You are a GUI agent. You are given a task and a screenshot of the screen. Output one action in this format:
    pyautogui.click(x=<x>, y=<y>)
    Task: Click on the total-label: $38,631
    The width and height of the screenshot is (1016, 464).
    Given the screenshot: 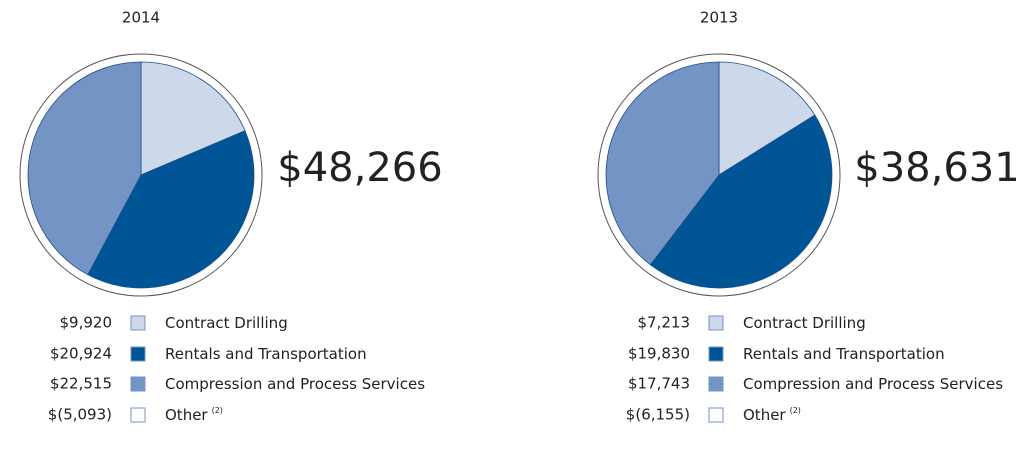 What is the action you would take?
    pyautogui.click(x=935, y=168)
    